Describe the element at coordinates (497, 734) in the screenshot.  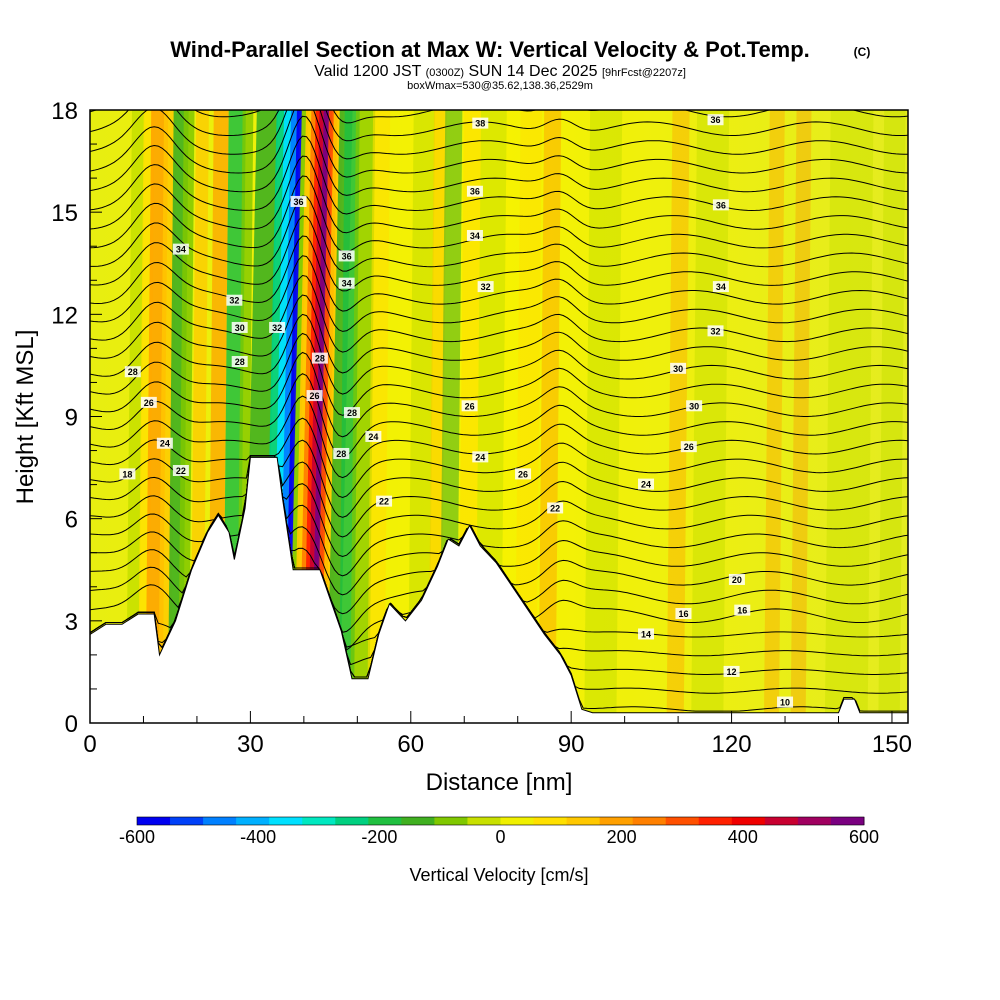
I see `x-axis: 0 30 60 90 120 150` at that location.